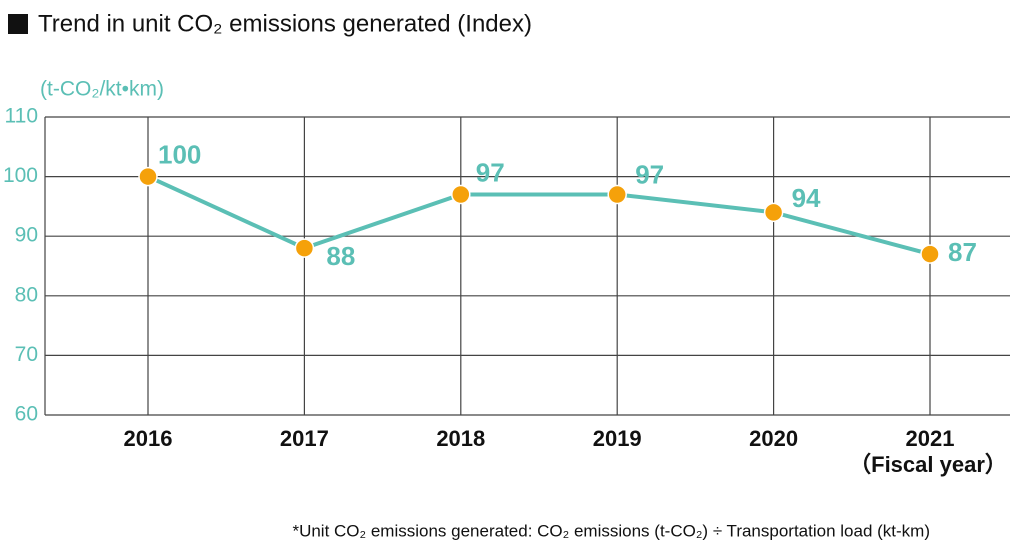 The height and width of the screenshot is (556, 1014). What do you see at coordinates (26, 294) in the screenshot?
I see `y-tick-label: 80` at bounding box center [26, 294].